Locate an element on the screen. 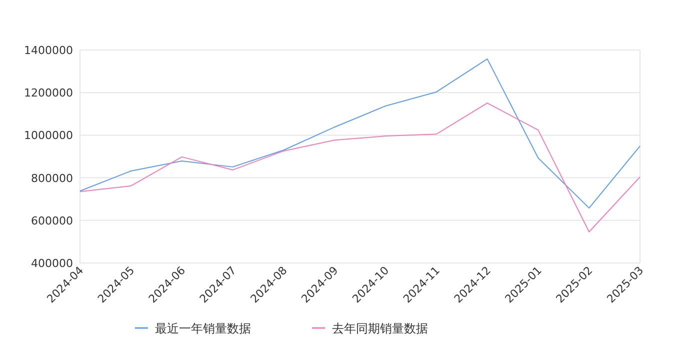  y-tick-label: 800000 is located at coordinates (52, 178).